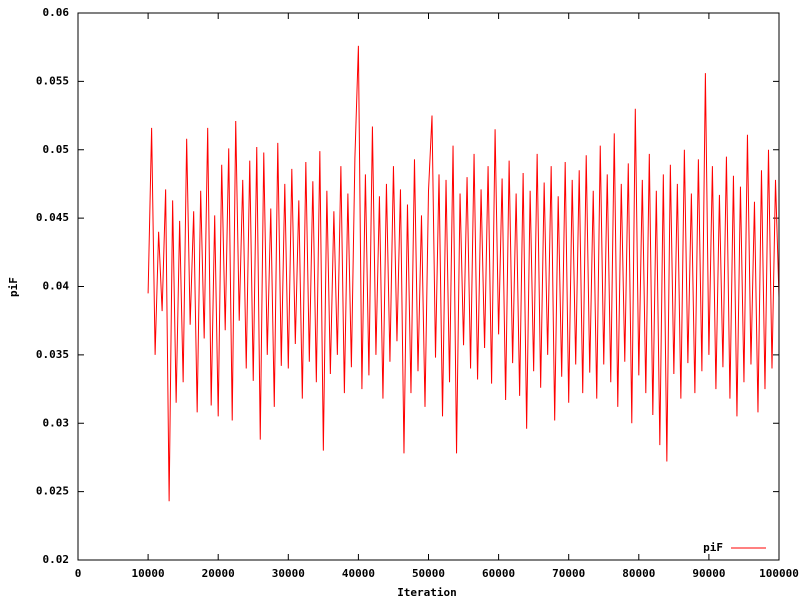 Image resolution: width=800 pixels, height=600 pixels. Describe the element at coordinates (78, 573) in the screenshot. I see `x-tick-label: 0` at that location.